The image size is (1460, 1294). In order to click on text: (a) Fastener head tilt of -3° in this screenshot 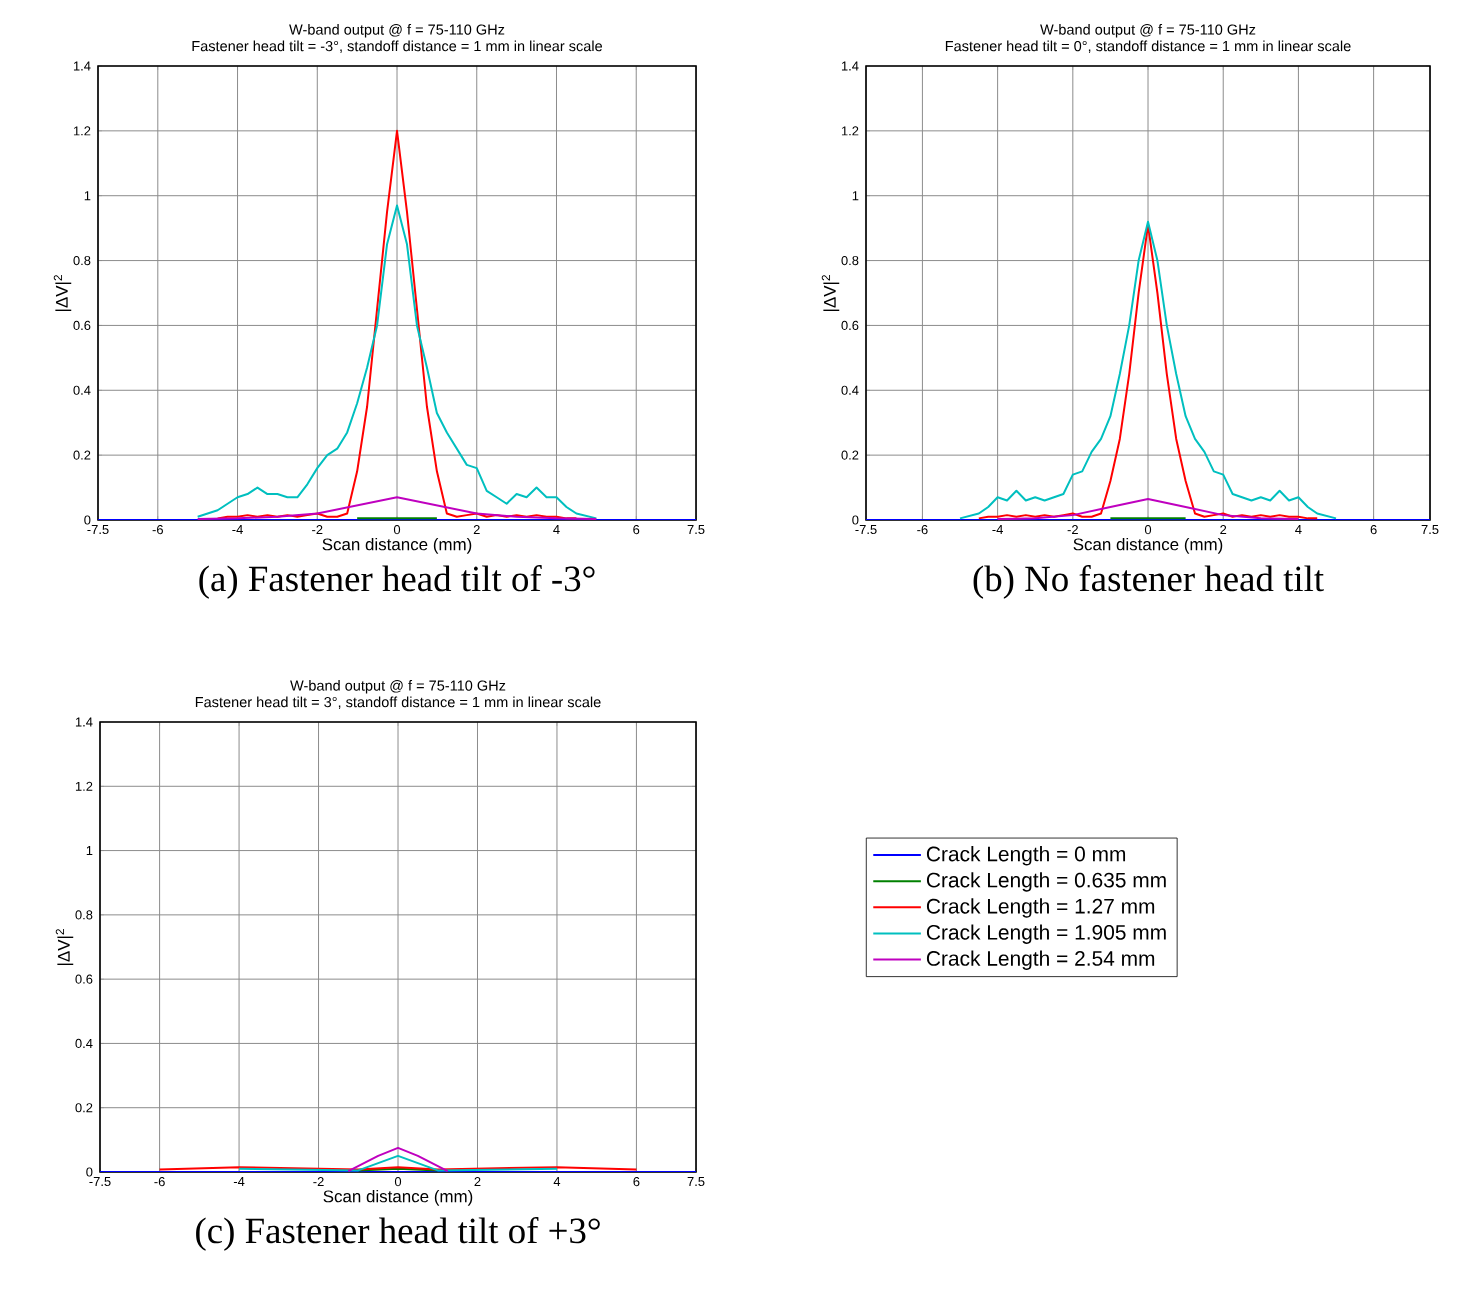, I will do `click(397, 582)`.